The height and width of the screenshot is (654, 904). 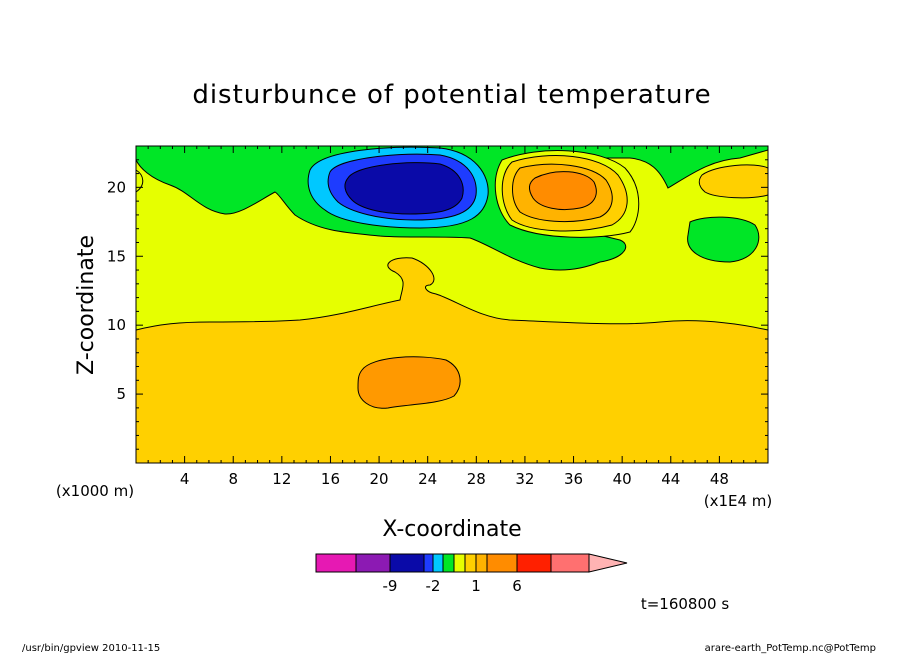 I want to click on colorbar-tick-label: 6, so click(x=517, y=586).